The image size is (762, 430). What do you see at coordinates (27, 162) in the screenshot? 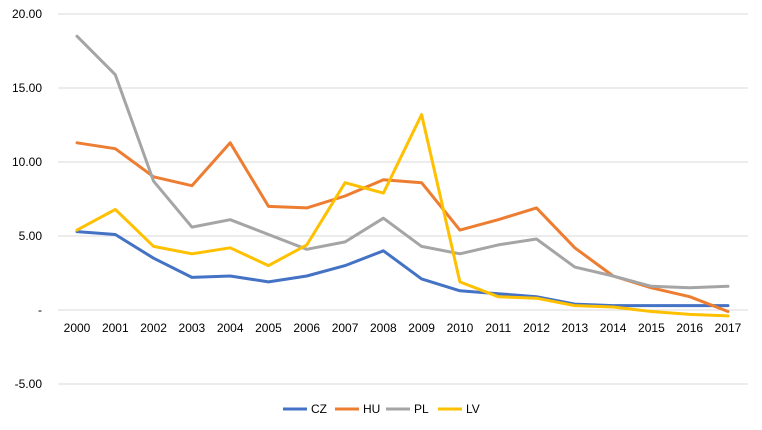
I see `y-tick-label: 10.00` at bounding box center [27, 162].